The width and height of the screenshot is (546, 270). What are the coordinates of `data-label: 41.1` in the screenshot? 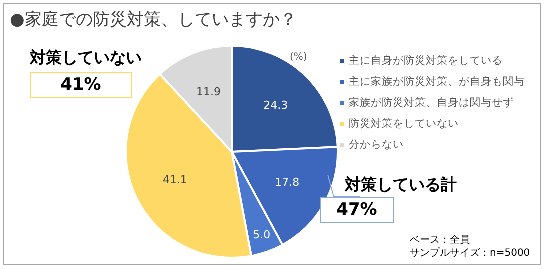 It's located at (175, 179).